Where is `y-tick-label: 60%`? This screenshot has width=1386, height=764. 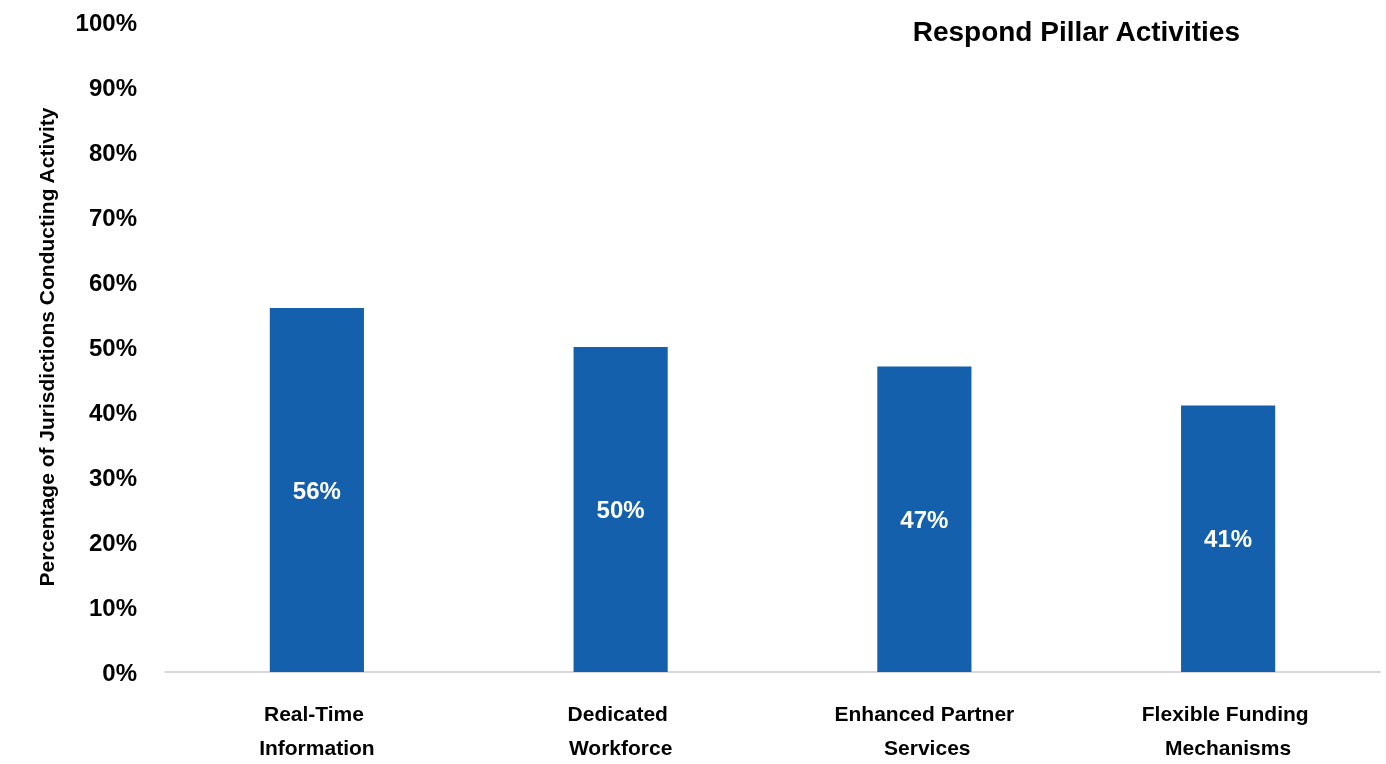 y-tick-label: 60% is located at coordinates (112, 282).